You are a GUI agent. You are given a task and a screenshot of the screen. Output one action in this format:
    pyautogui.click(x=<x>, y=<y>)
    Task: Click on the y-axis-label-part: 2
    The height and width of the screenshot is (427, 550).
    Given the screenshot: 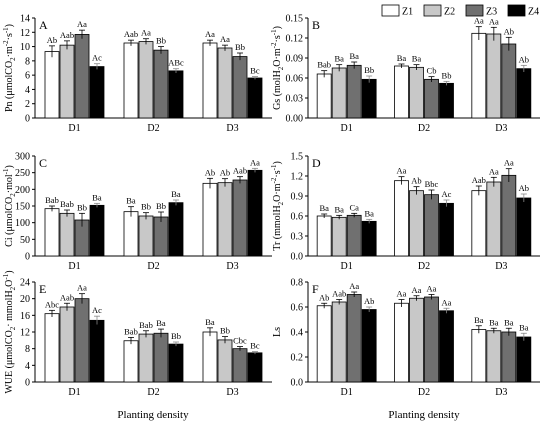 What is the action you would take?
    pyautogui.click(x=13, y=59)
    